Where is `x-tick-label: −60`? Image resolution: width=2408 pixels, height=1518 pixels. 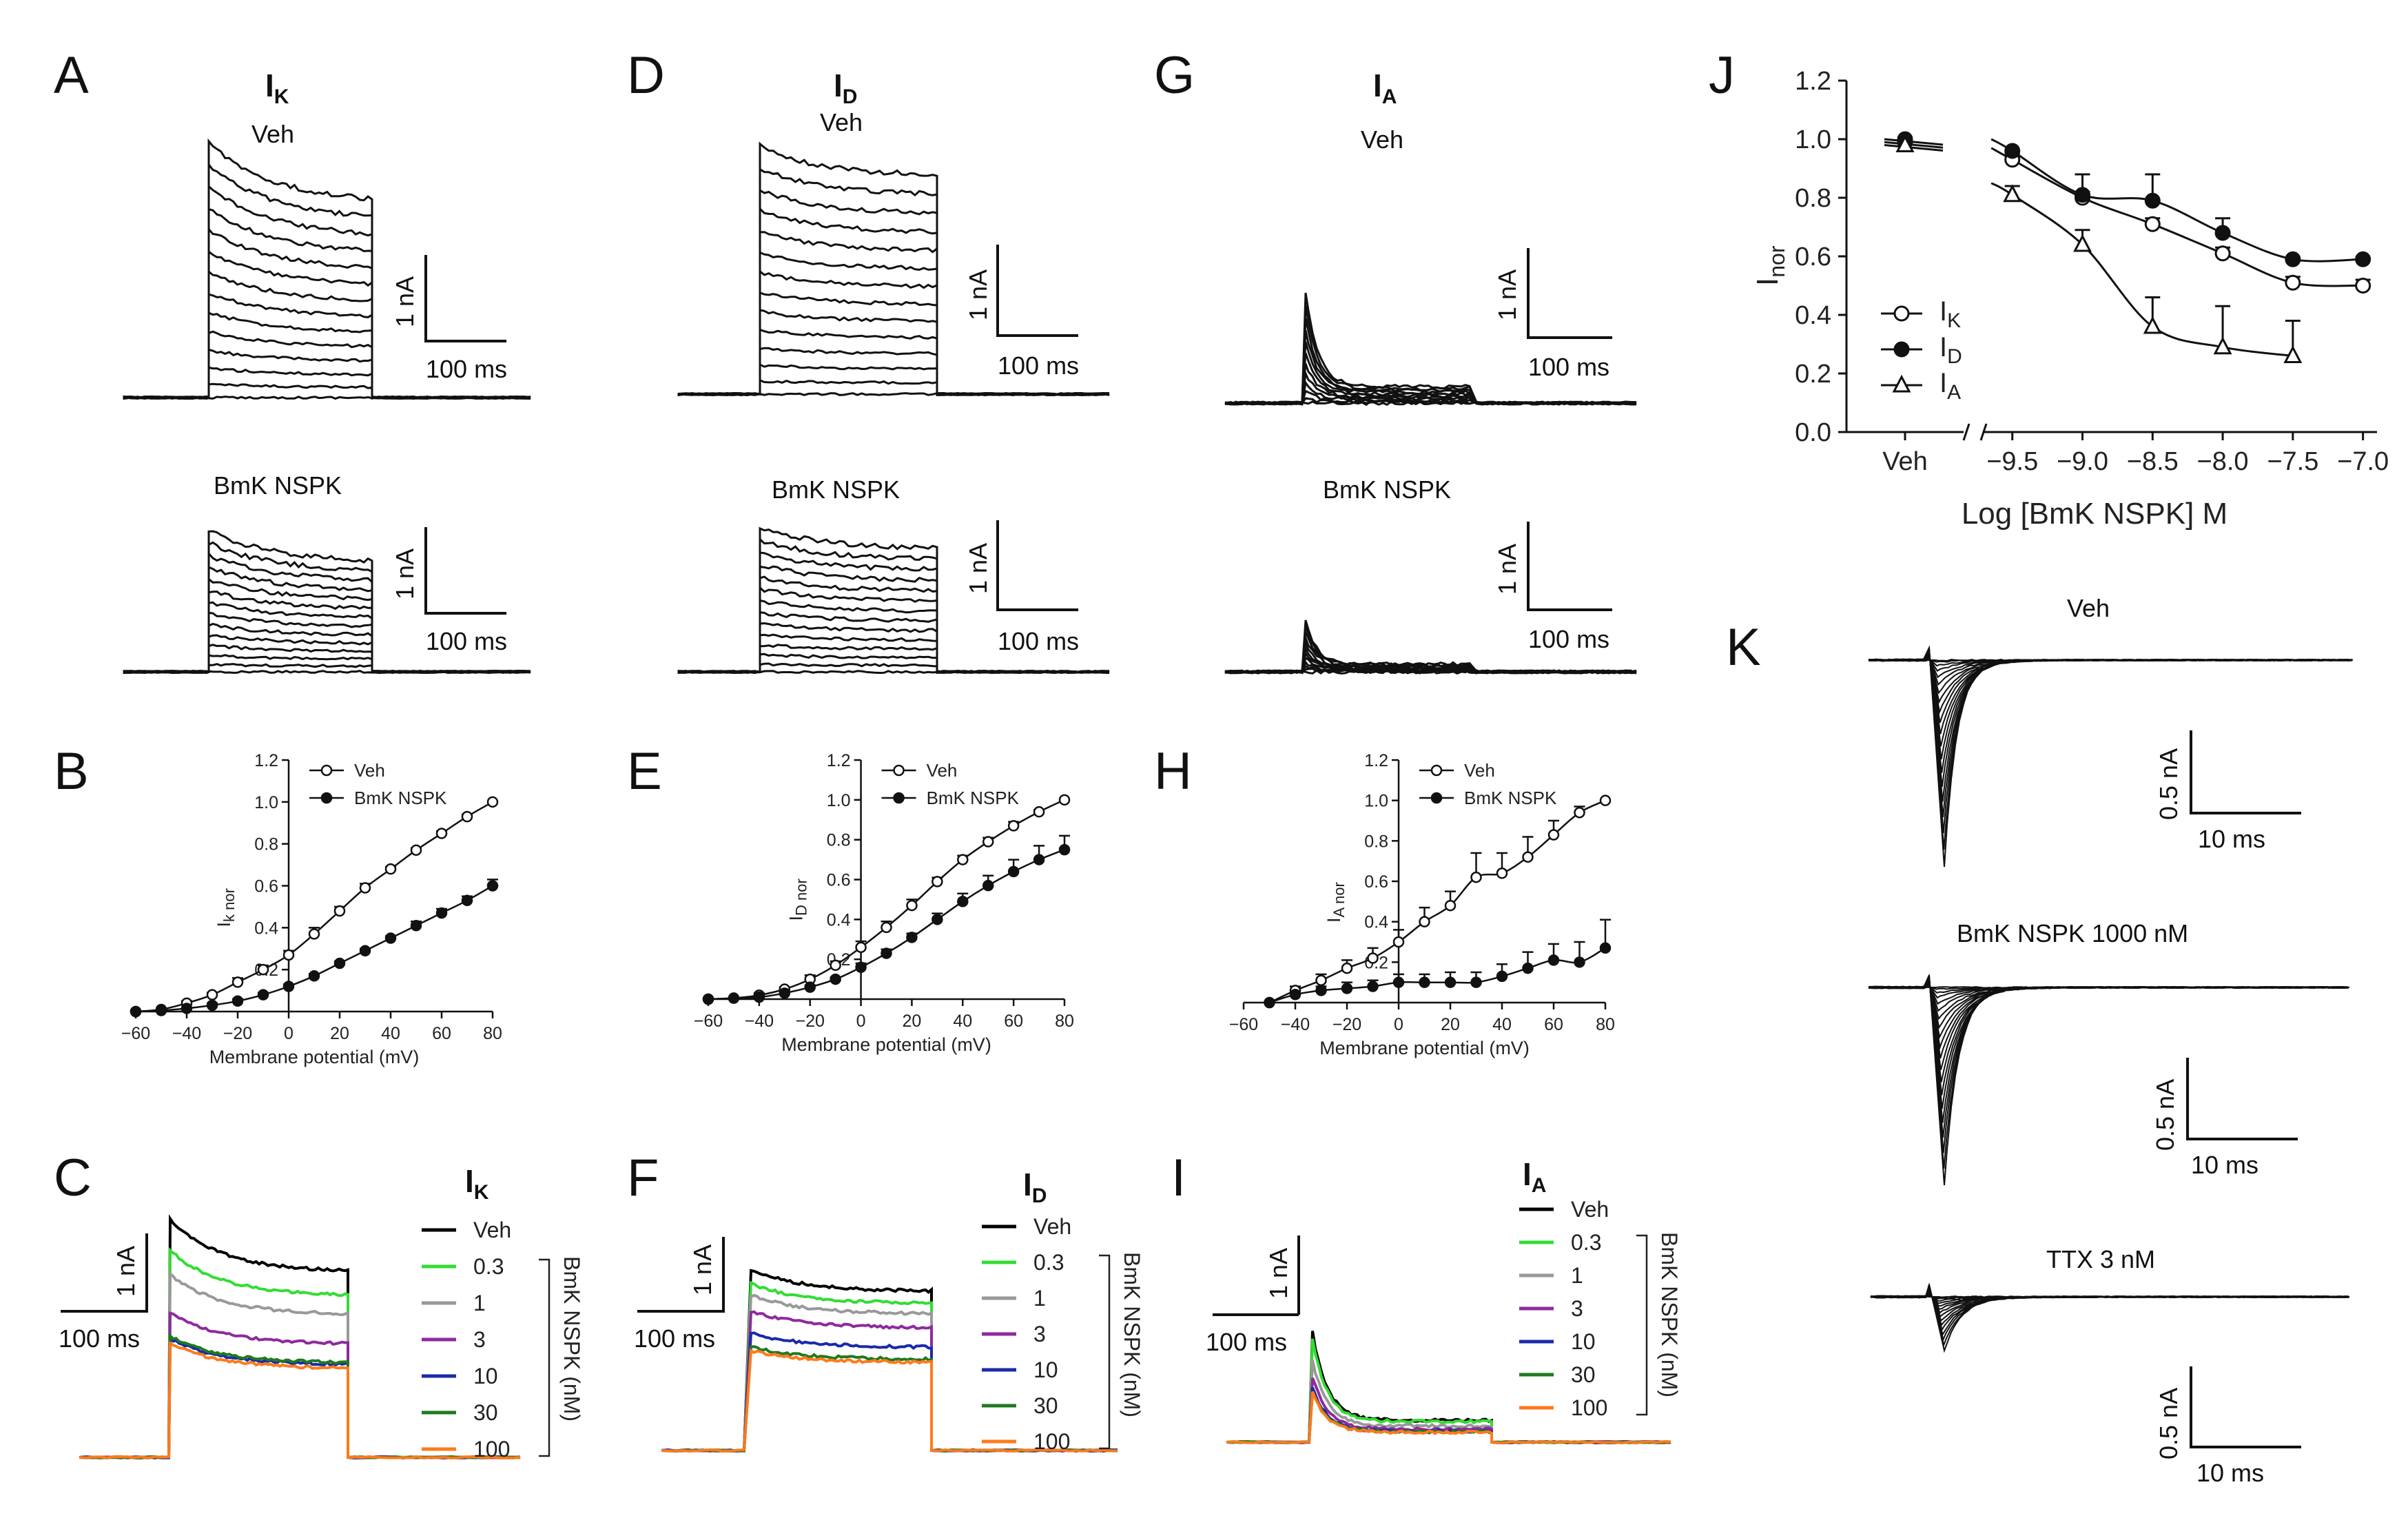
x-tick-label: −60 is located at coordinates (708, 1021).